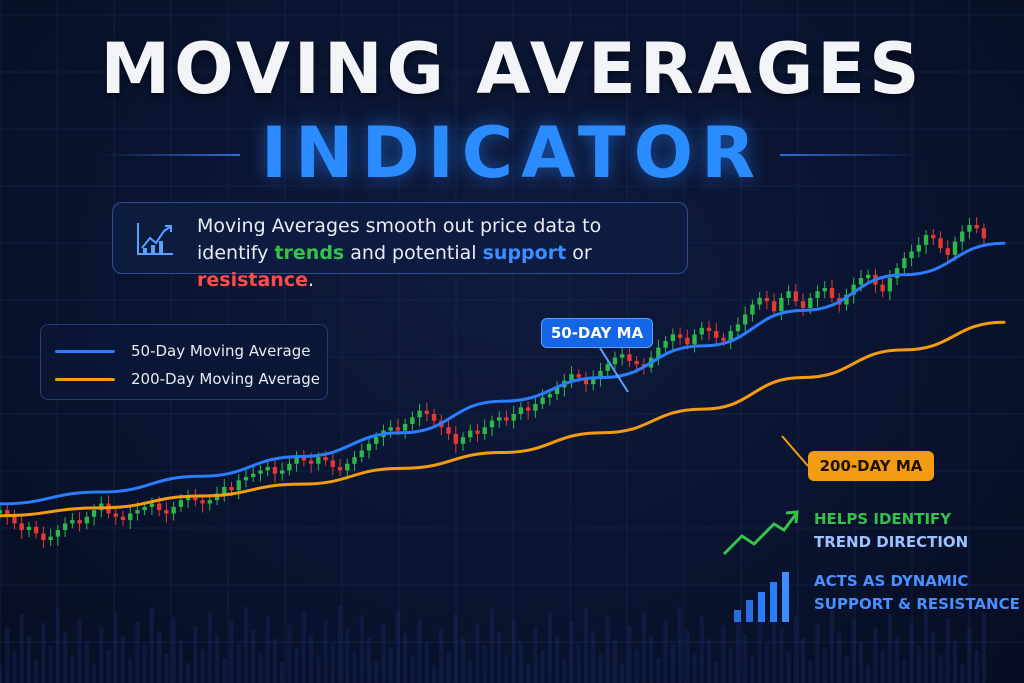 This screenshot has height=683, width=1024. What do you see at coordinates (524, 253) in the screenshot?
I see `highlight-support: support` at bounding box center [524, 253].